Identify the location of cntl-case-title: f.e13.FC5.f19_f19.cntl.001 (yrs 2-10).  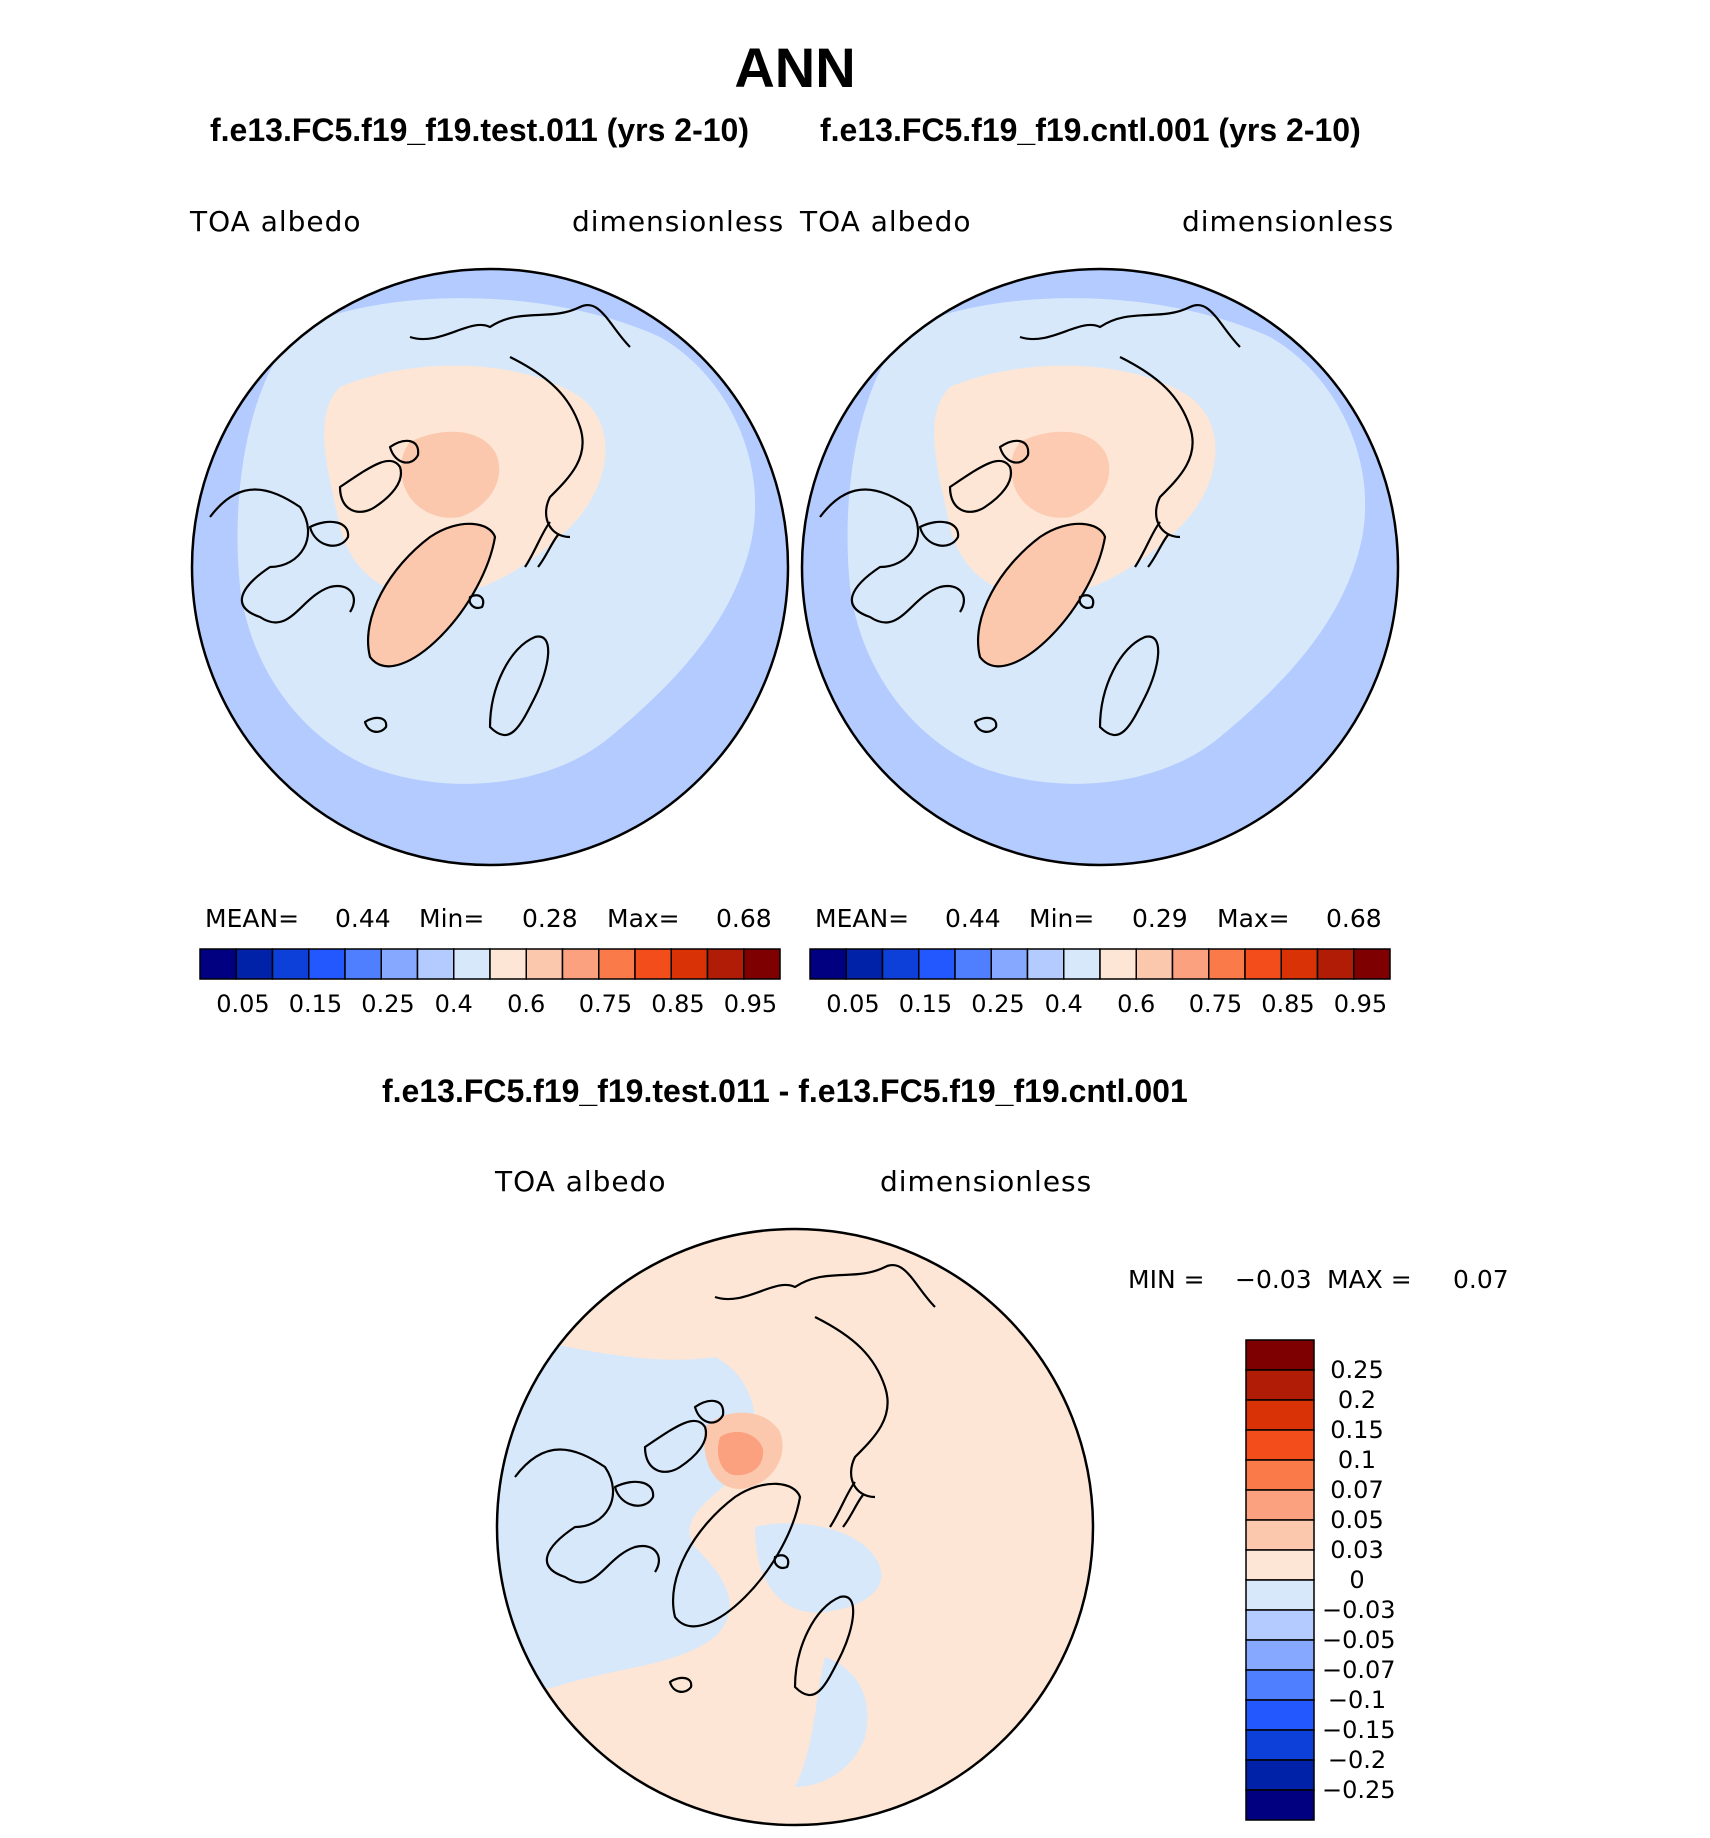
(1090, 130).